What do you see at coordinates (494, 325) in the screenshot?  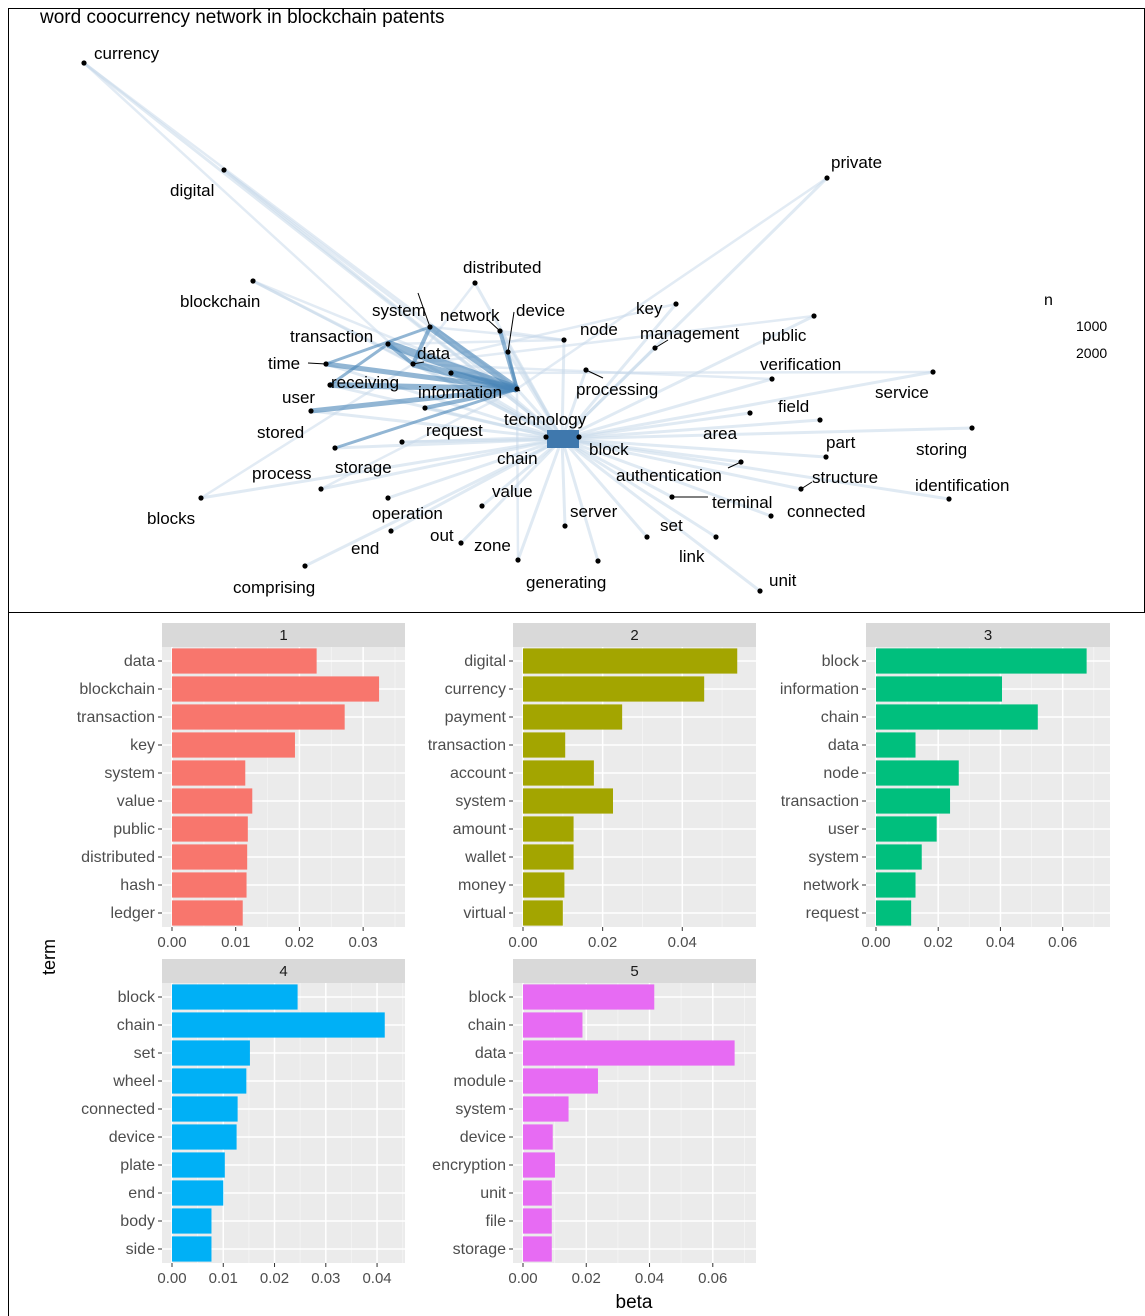 I see `leader-line-network` at bounding box center [494, 325].